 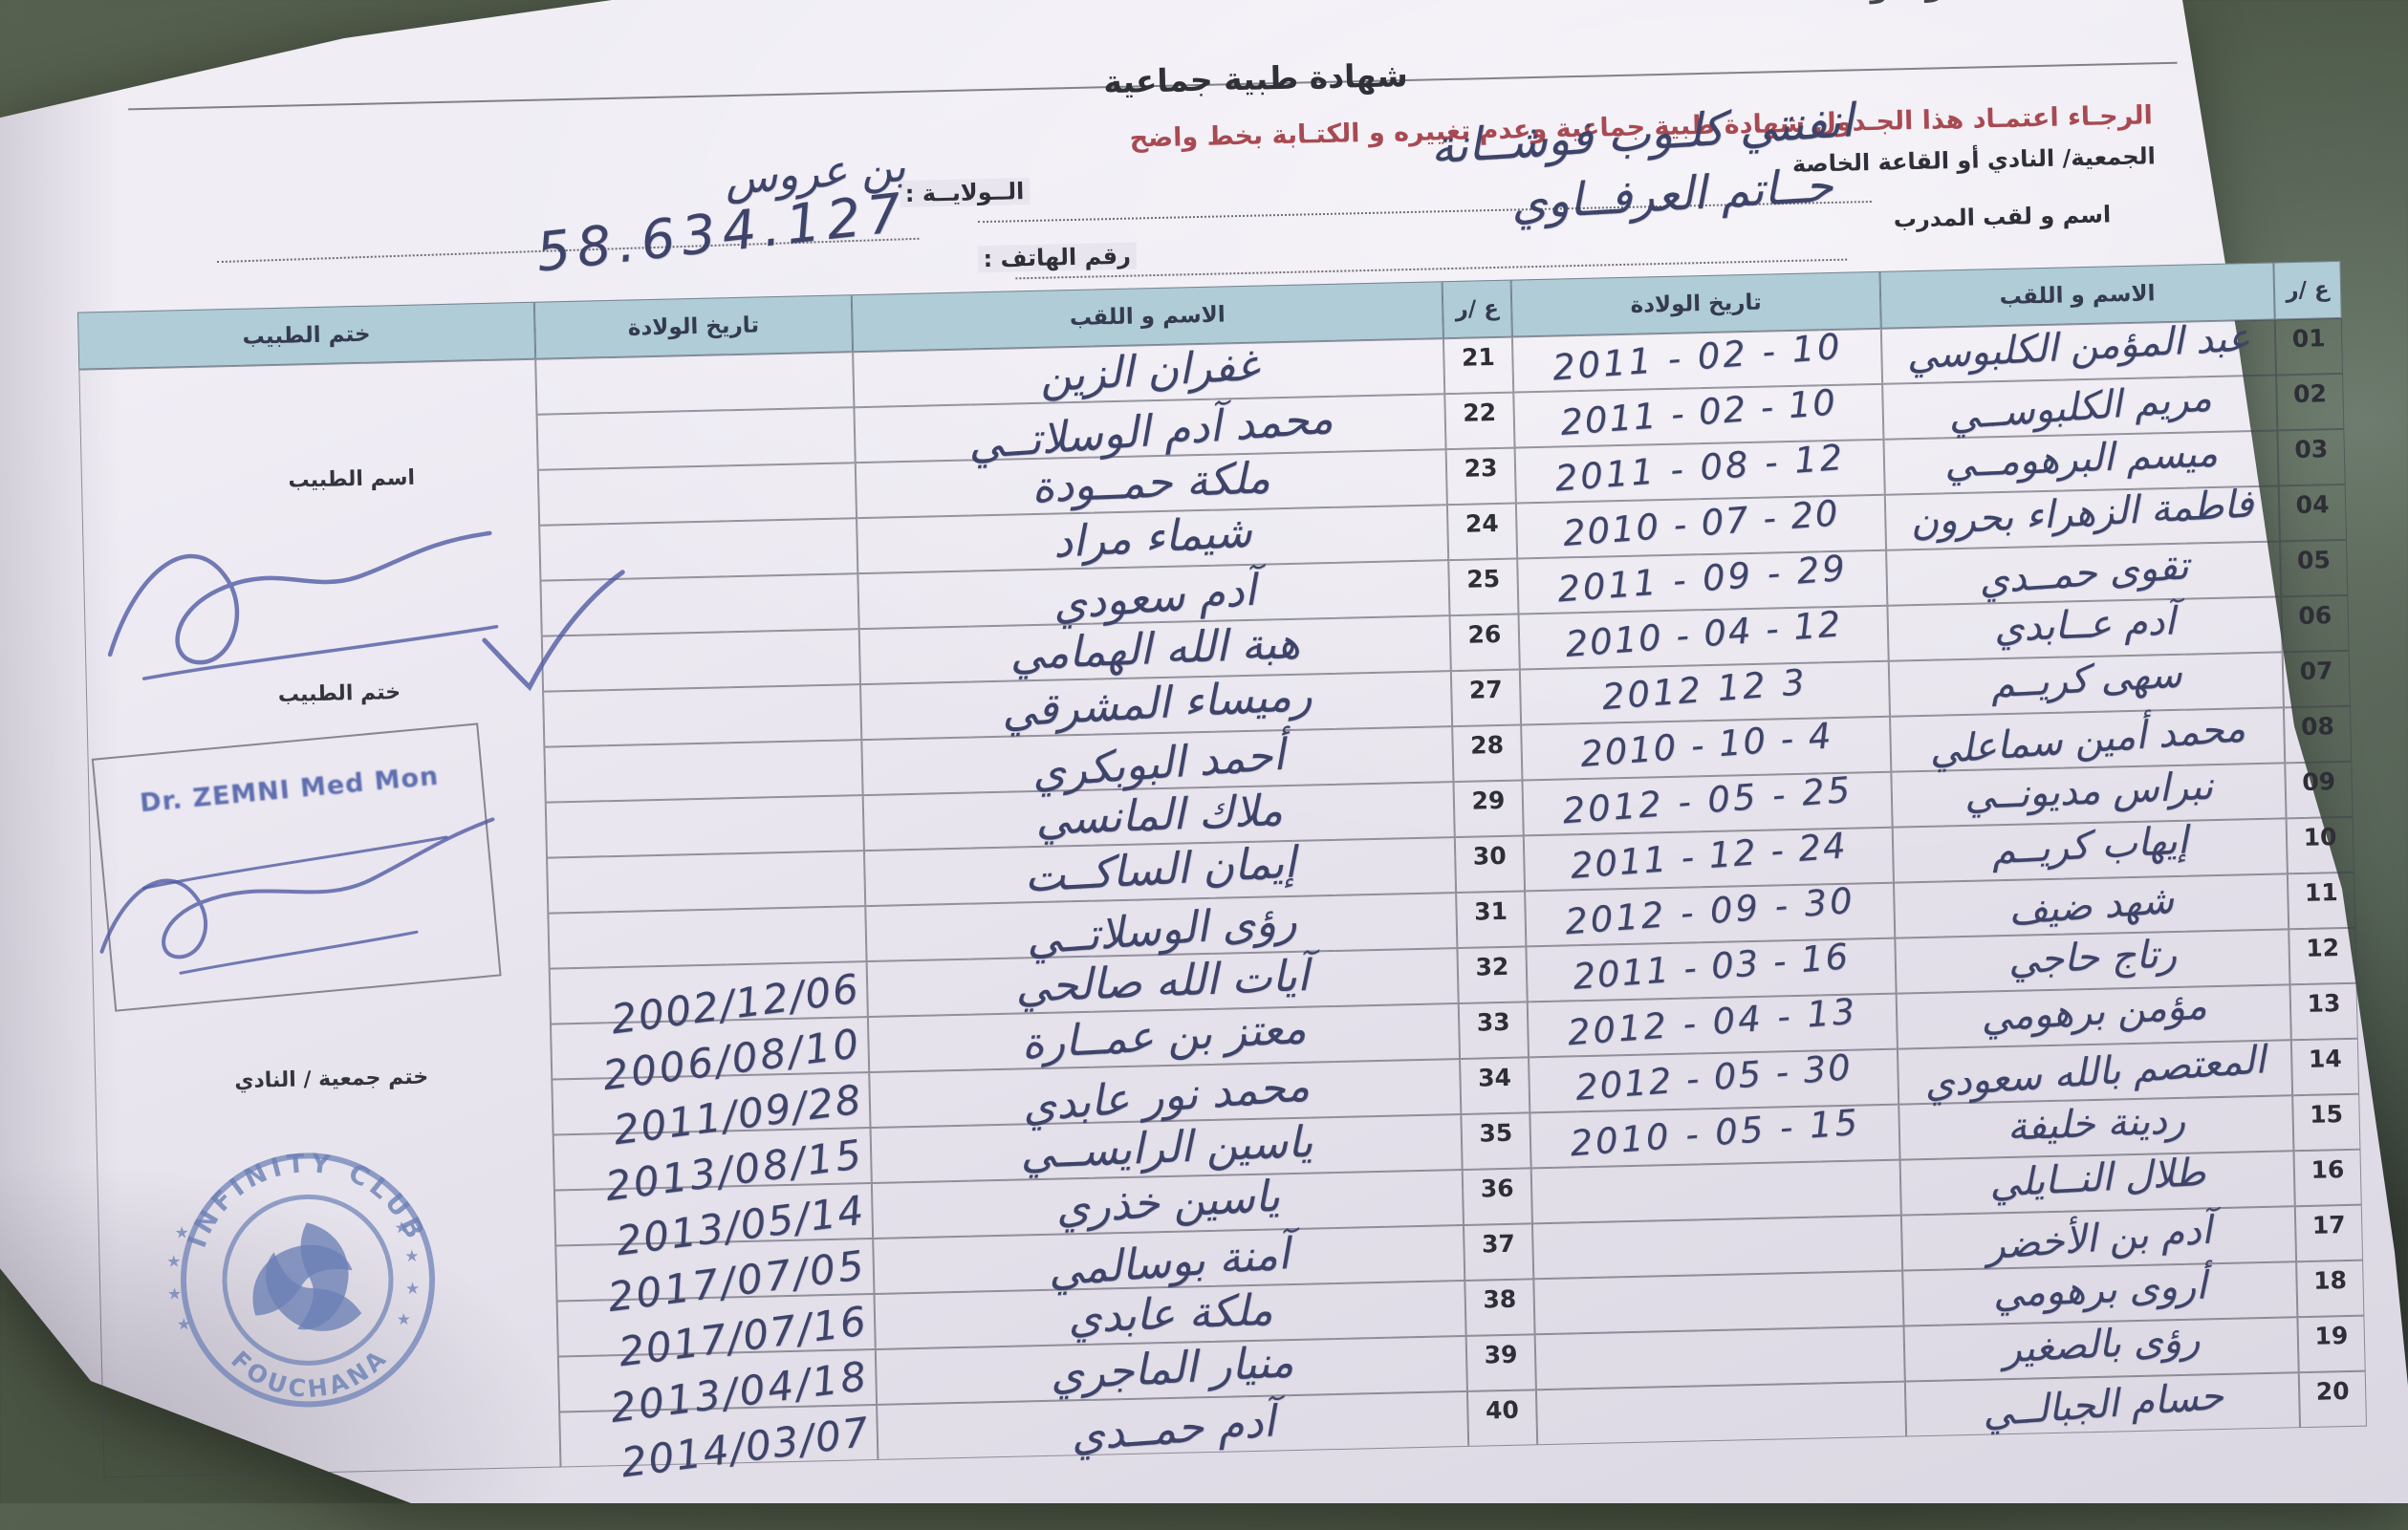 What do you see at coordinates (1500, 1363) in the screenshot?
I see `row-number-left: 39` at bounding box center [1500, 1363].